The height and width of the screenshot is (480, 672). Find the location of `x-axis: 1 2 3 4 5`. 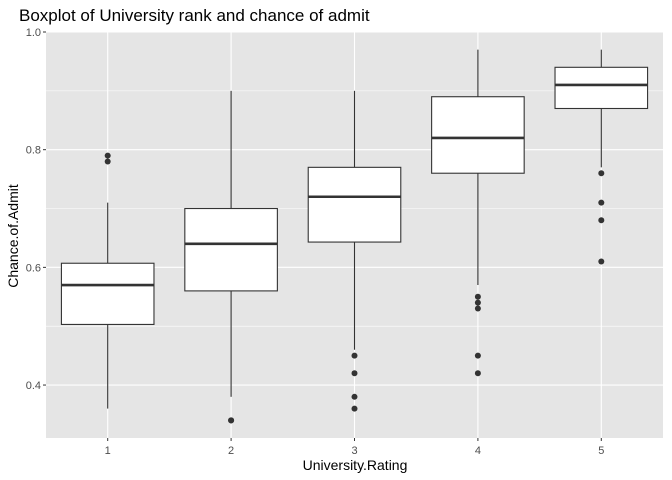

x-axis: 1 2 3 4 5 is located at coordinates (354, 447).